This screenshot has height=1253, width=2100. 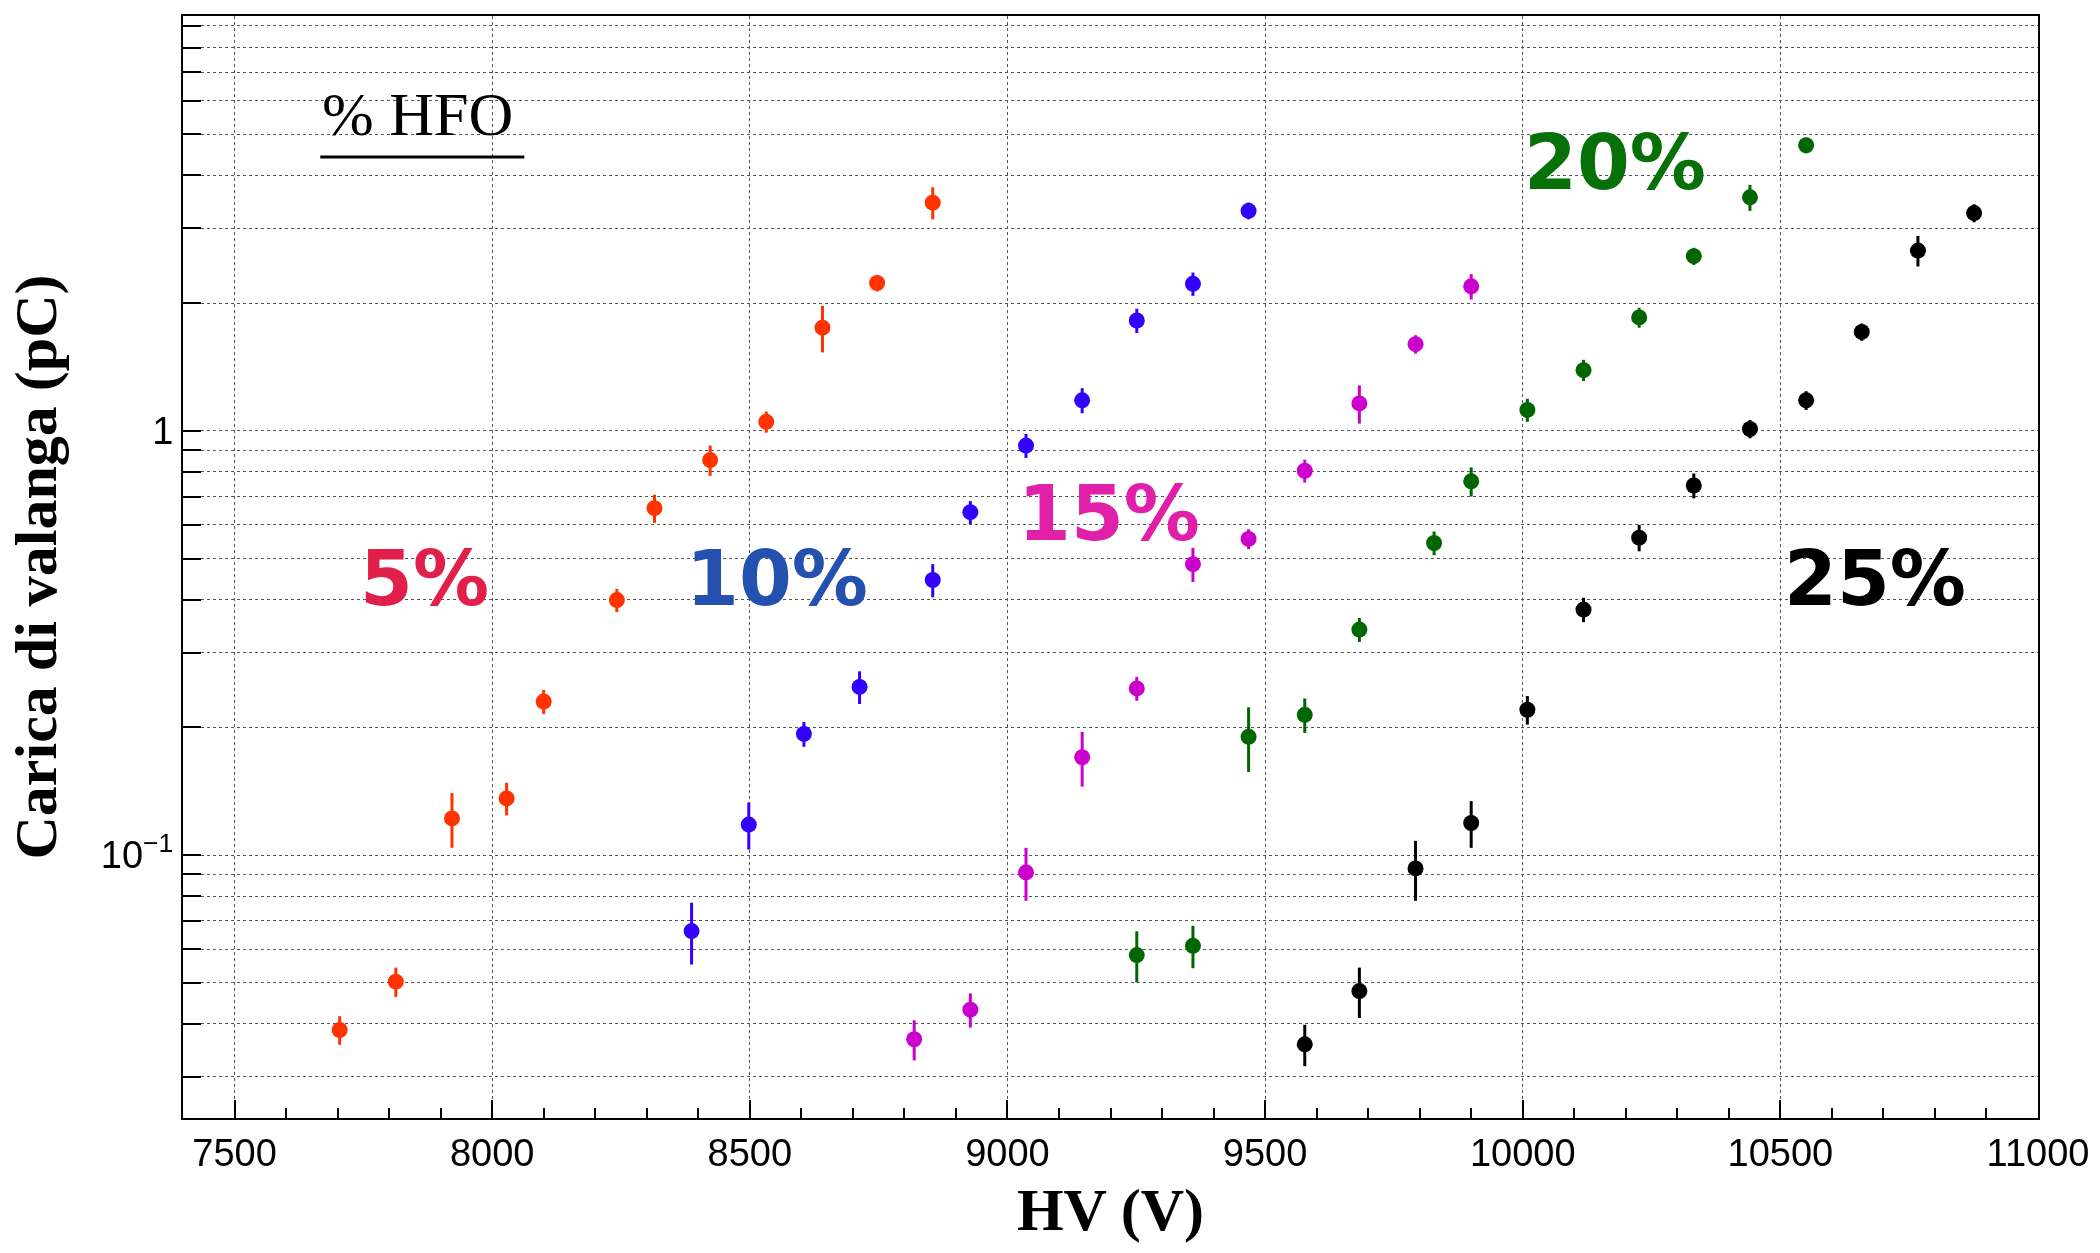 I want to click on annotation: 15%, so click(x=1109, y=513).